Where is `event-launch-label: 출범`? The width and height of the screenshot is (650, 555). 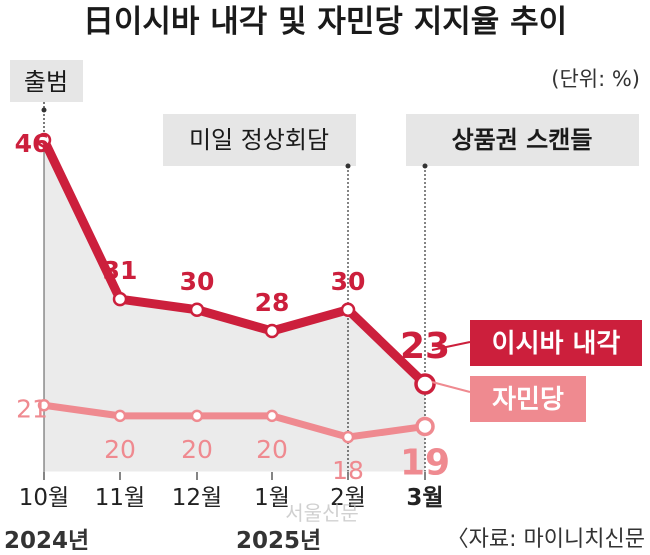 event-launch-label: 출범 is located at coordinates (46, 82).